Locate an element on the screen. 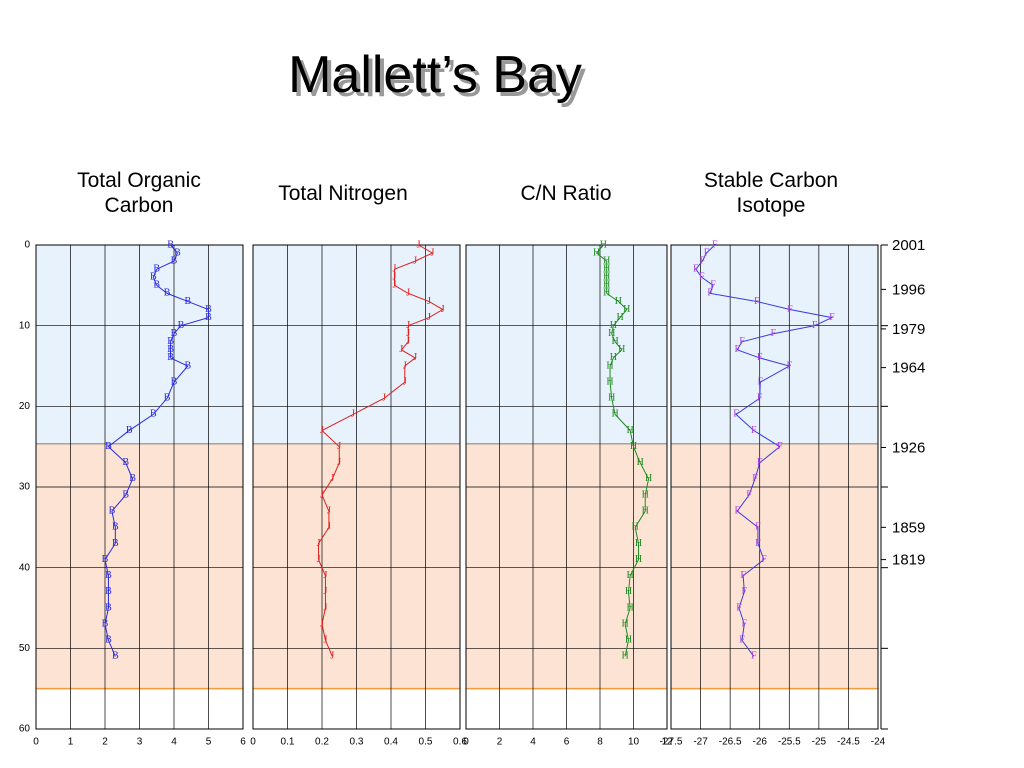 This screenshot has height=768, width=1024. x-tick-label: 5 is located at coordinates (209, 742).